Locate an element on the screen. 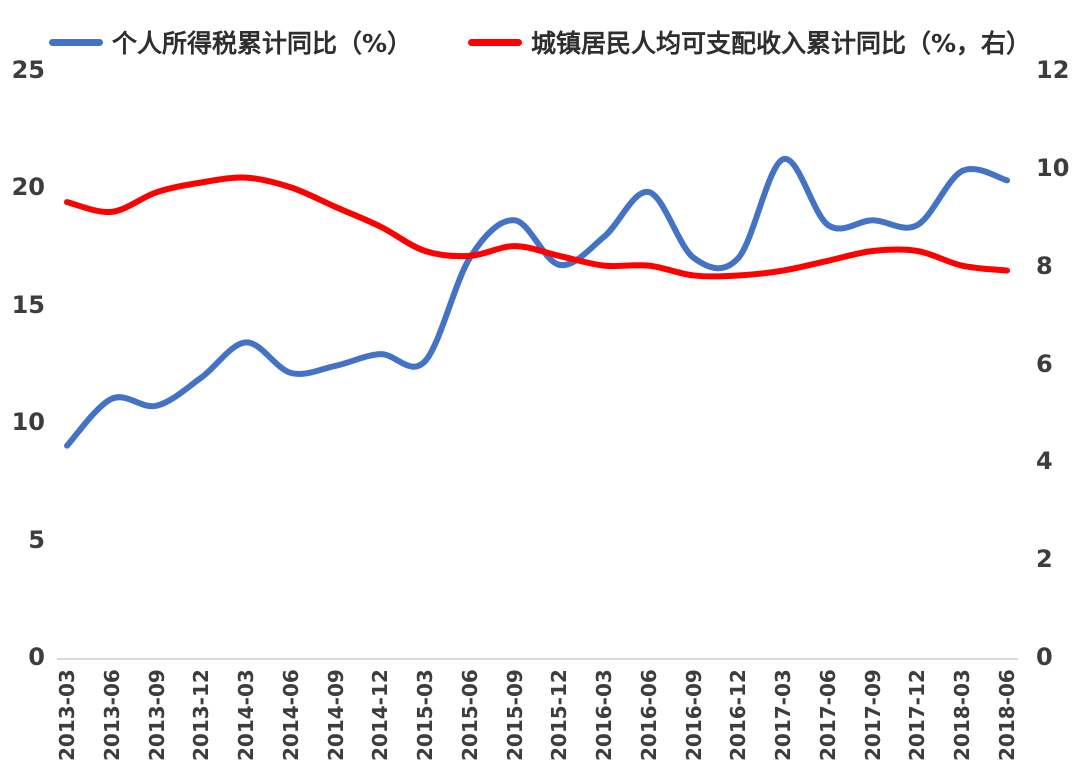  x-axis-tick-2015-12: 2015-12 is located at coordinates (559, 715).